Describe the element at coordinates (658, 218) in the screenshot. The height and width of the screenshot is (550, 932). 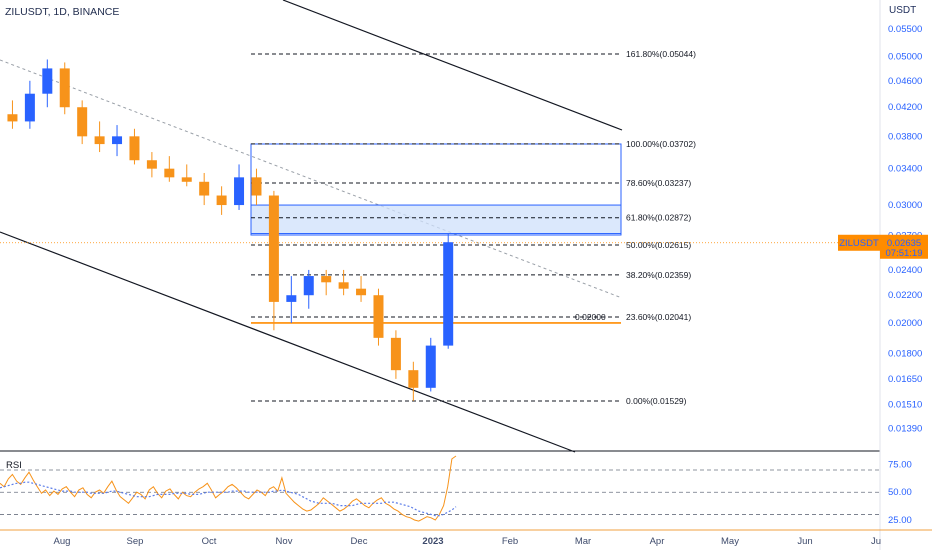
I see `fib-level-label: 61.80%(0.02872)` at that location.